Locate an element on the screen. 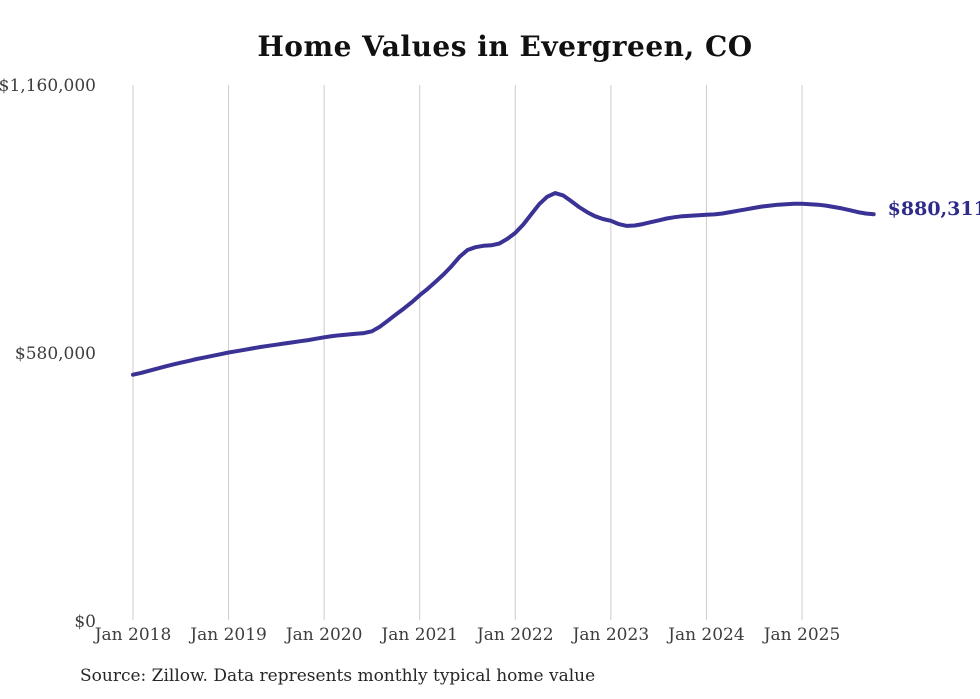 The width and height of the screenshot is (980, 699). chart-title: Home Values in Evergreen, CO is located at coordinates (505, 46).